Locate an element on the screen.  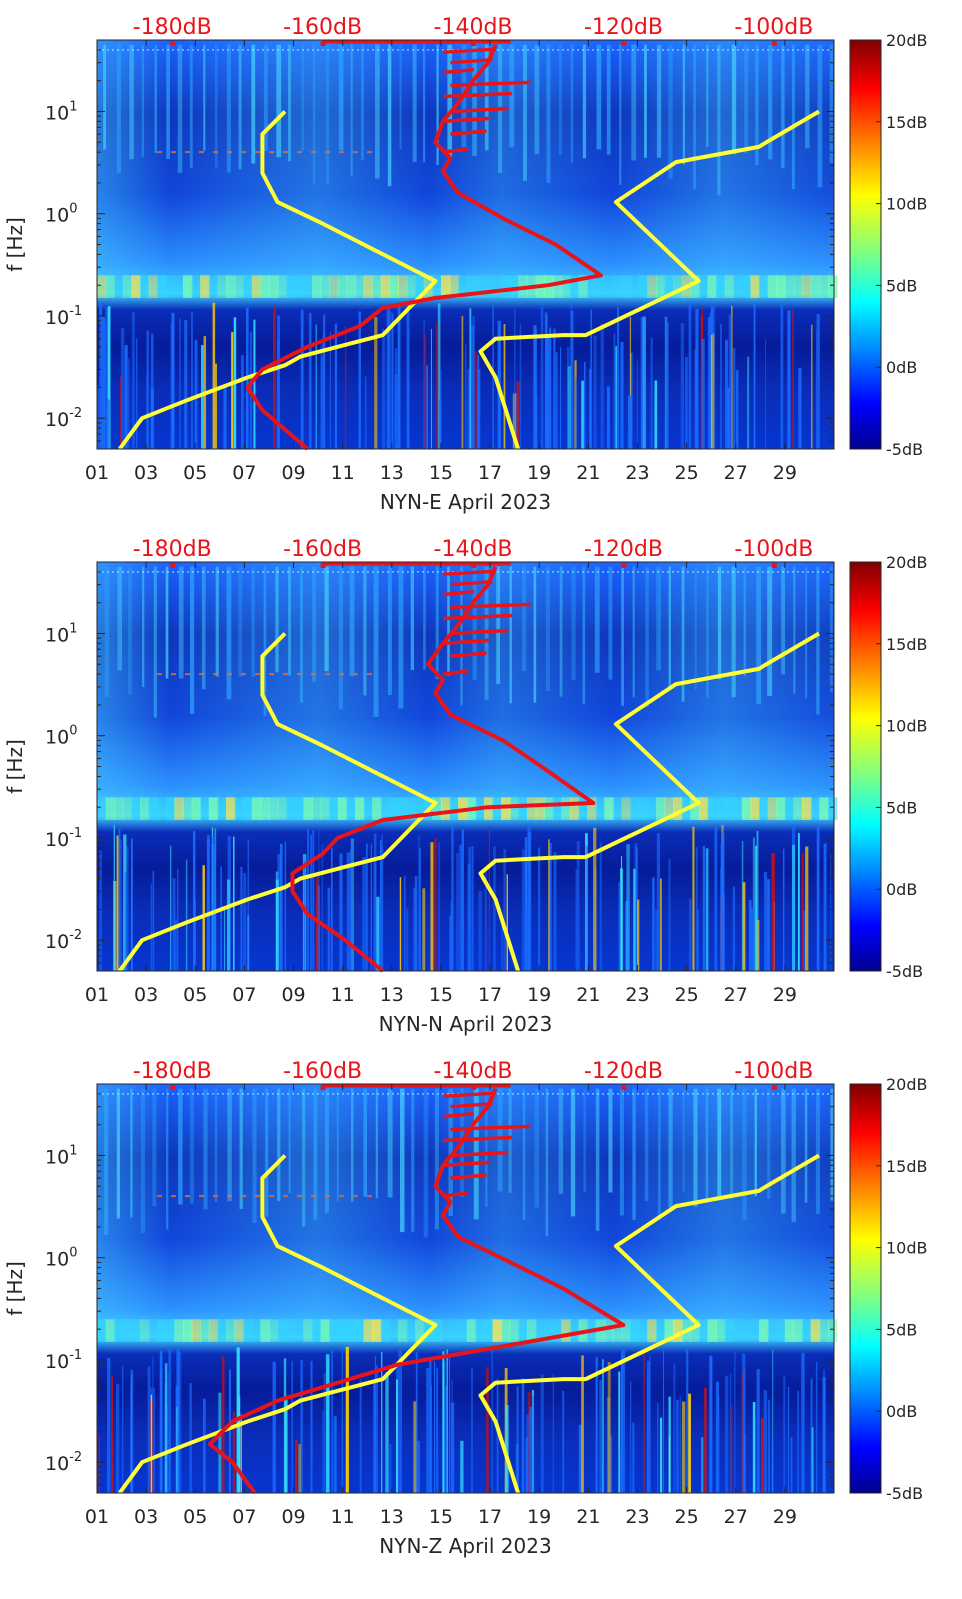
x-tick-label: 07 is located at coordinates (244, 1517).